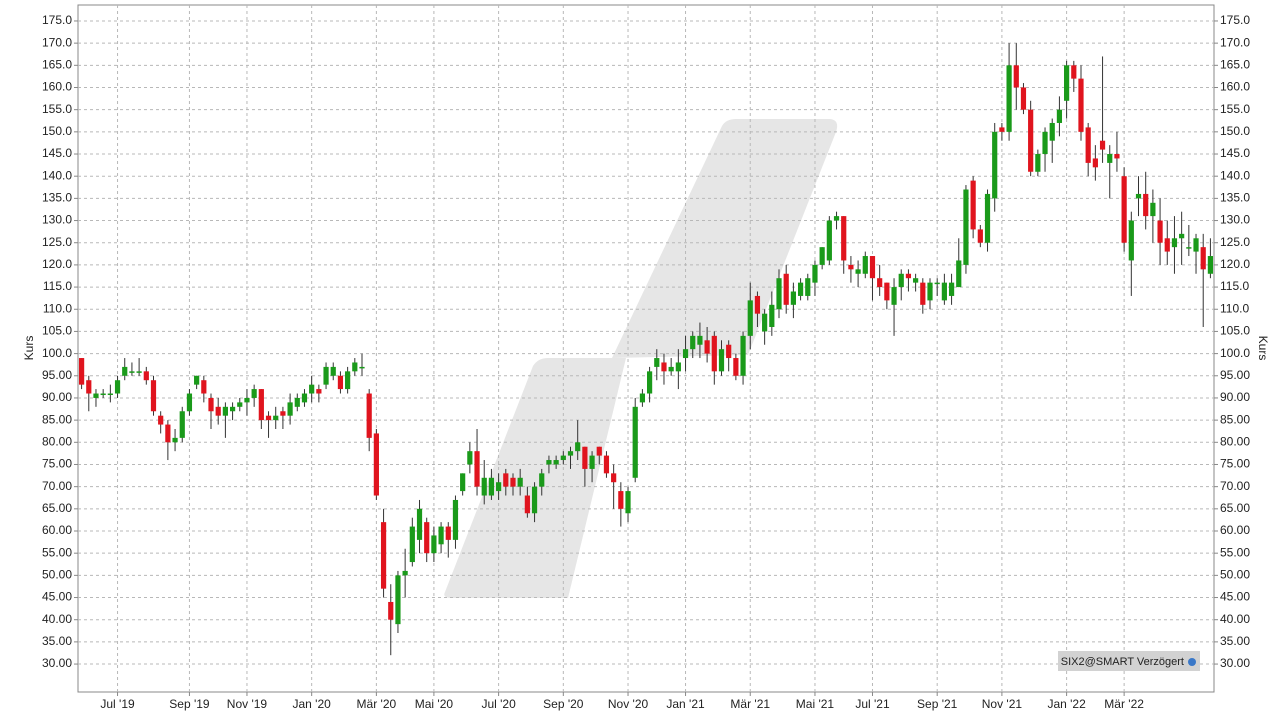 Image resolution: width=1281 pixels, height=719 pixels. What do you see at coordinates (57, 486) in the screenshot?
I see `y-tick-label: 70.00` at bounding box center [57, 486].